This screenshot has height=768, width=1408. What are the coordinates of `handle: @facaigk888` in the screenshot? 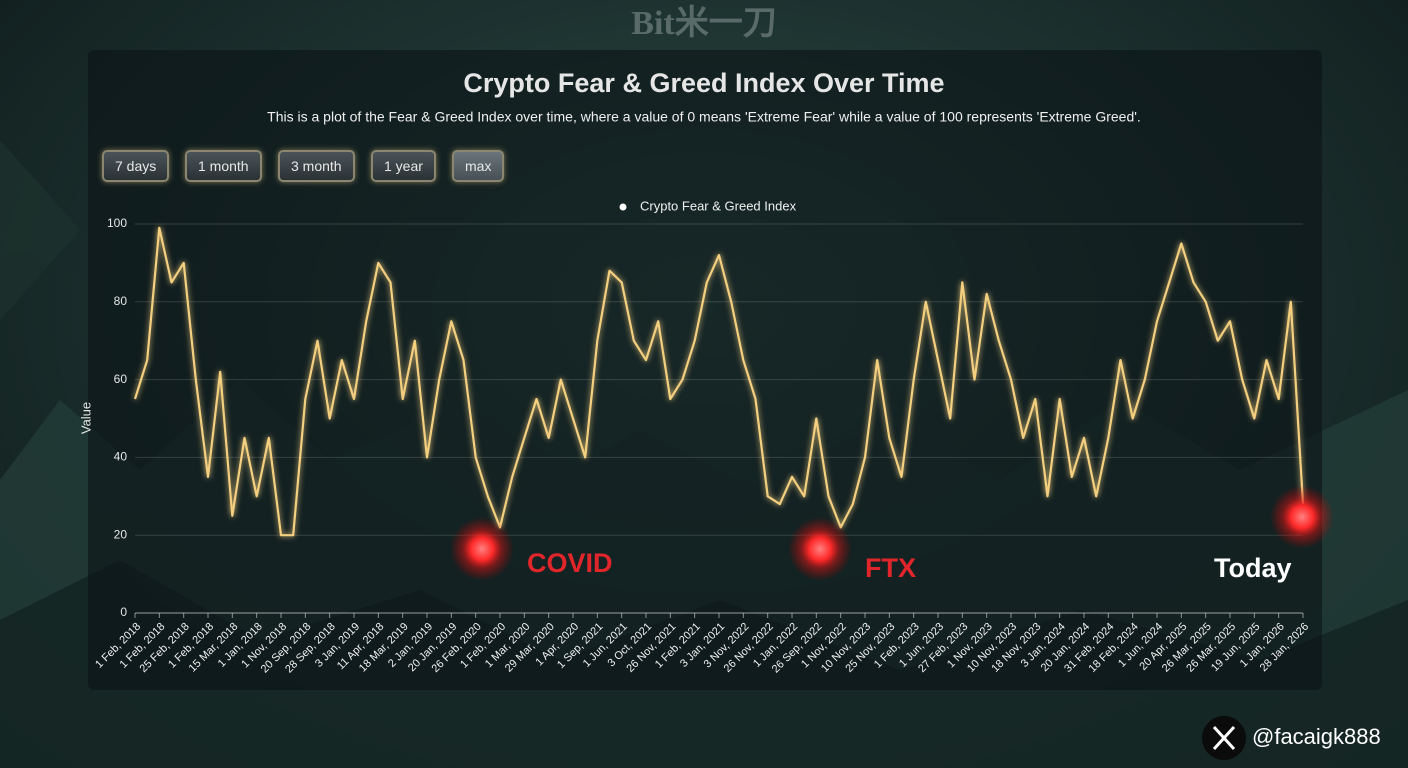 It's located at (1316, 736).